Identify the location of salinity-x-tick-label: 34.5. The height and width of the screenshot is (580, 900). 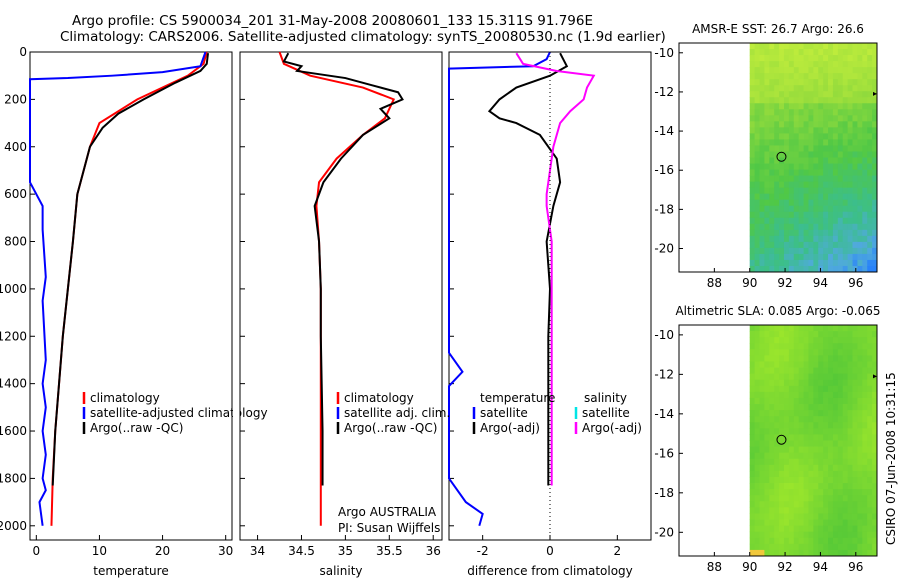
(301, 551).